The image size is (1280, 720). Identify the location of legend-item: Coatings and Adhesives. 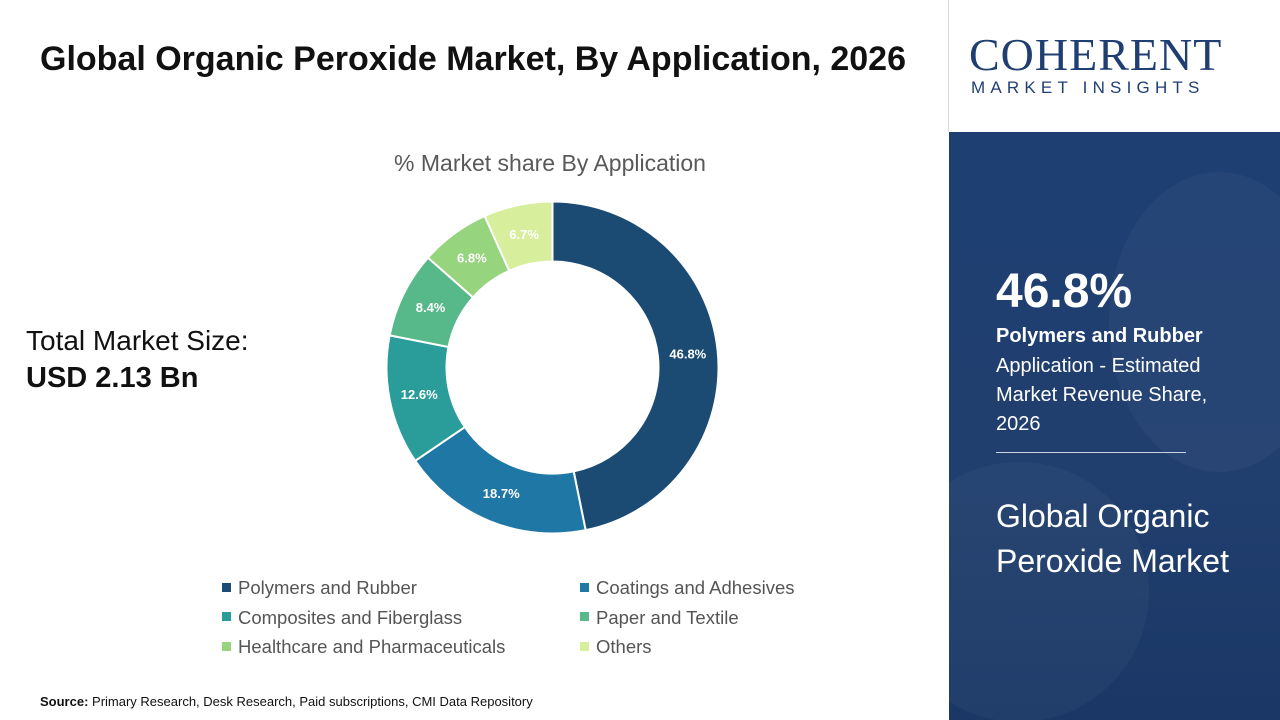
(687, 588).